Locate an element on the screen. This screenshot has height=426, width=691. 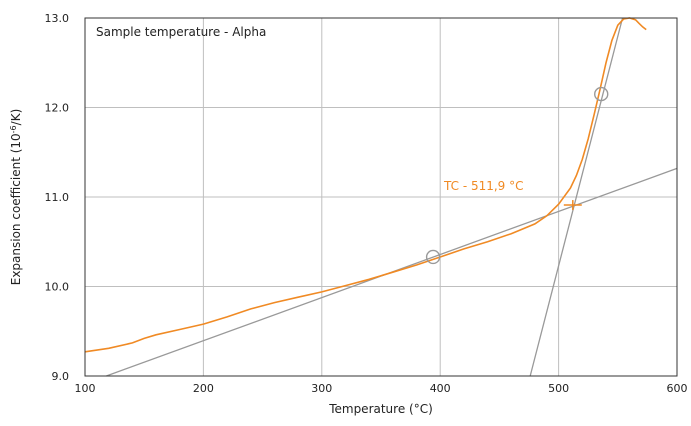
x-tick-label: 200 is located at coordinates (203, 388).